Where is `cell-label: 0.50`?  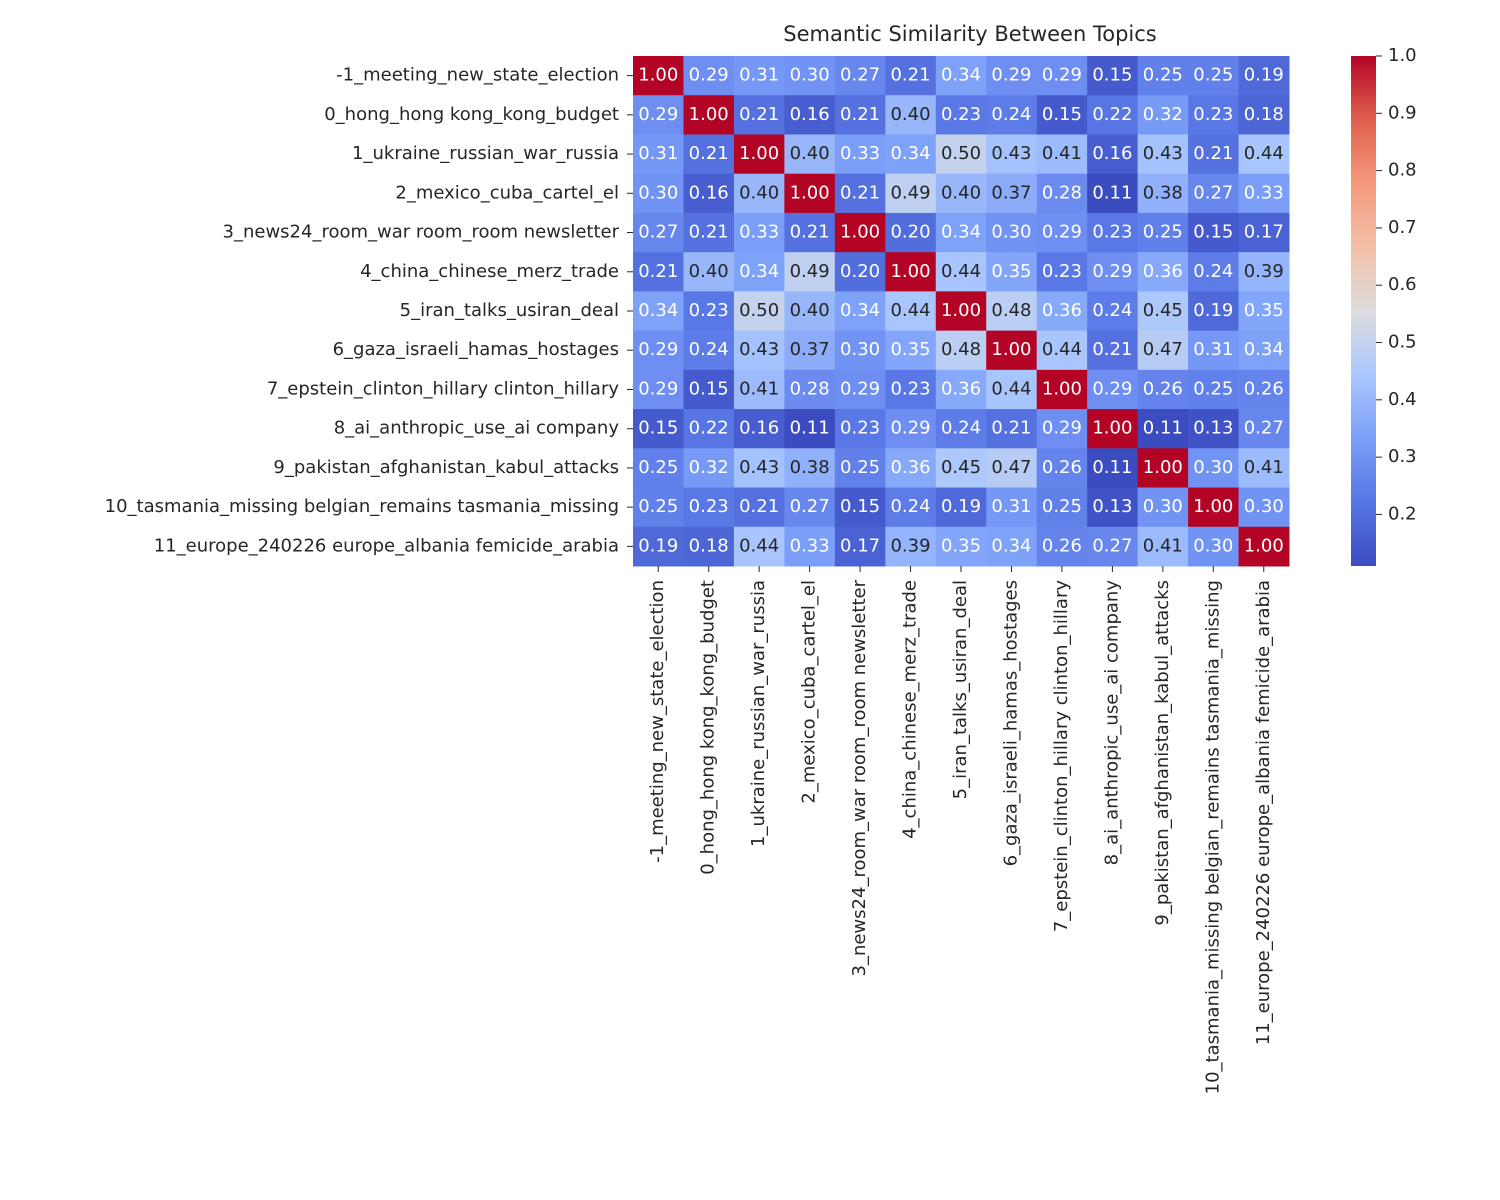 cell-label: 0.50 is located at coordinates (961, 153).